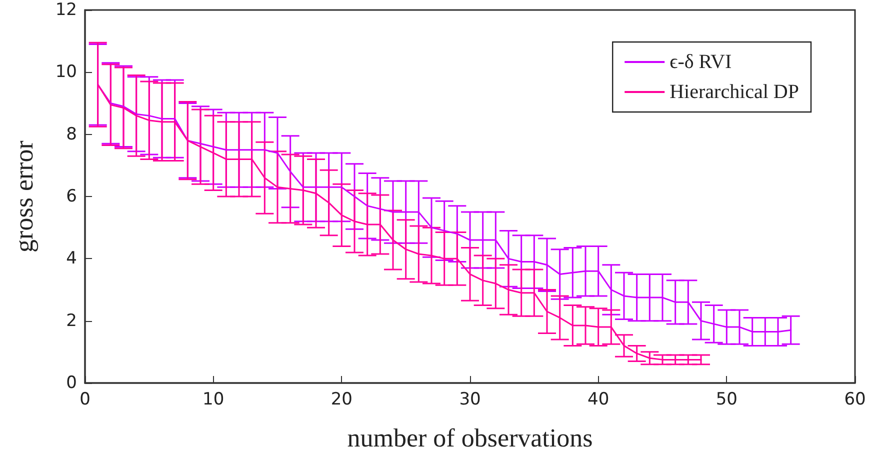 Image resolution: width=871 pixels, height=463 pixels. I want to click on x-tick-label: 60, so click(855, 400).